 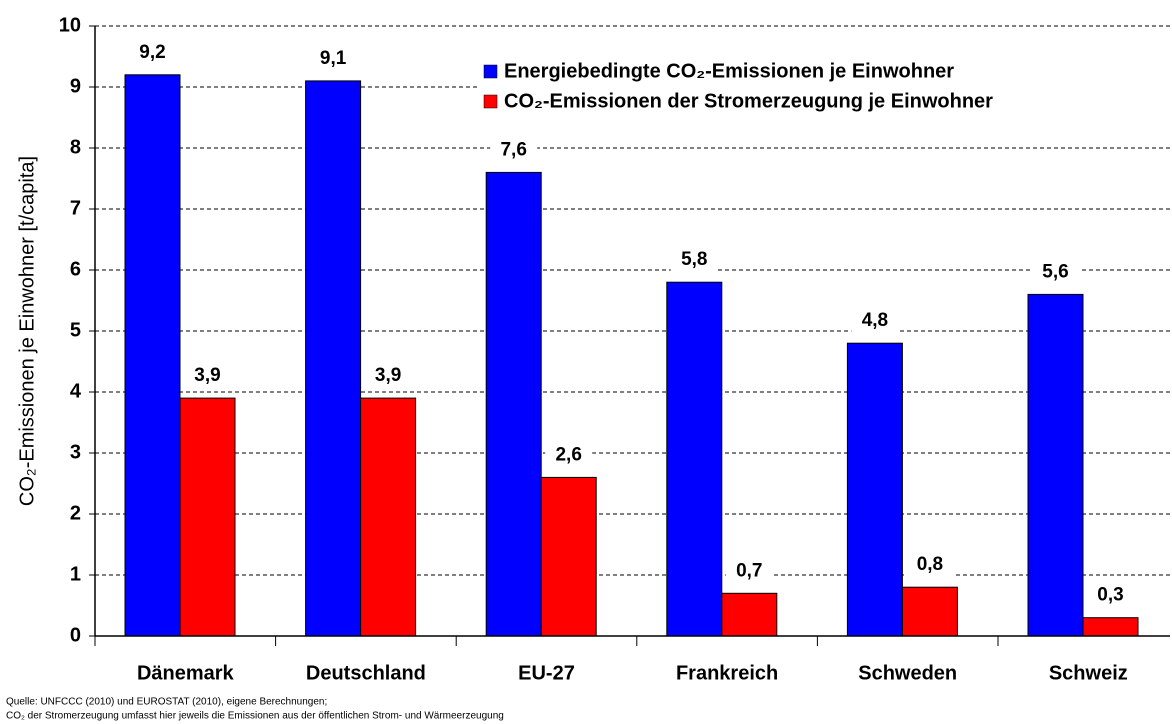 I want to click on value-label: 2,6, so click(x=568, y=454).